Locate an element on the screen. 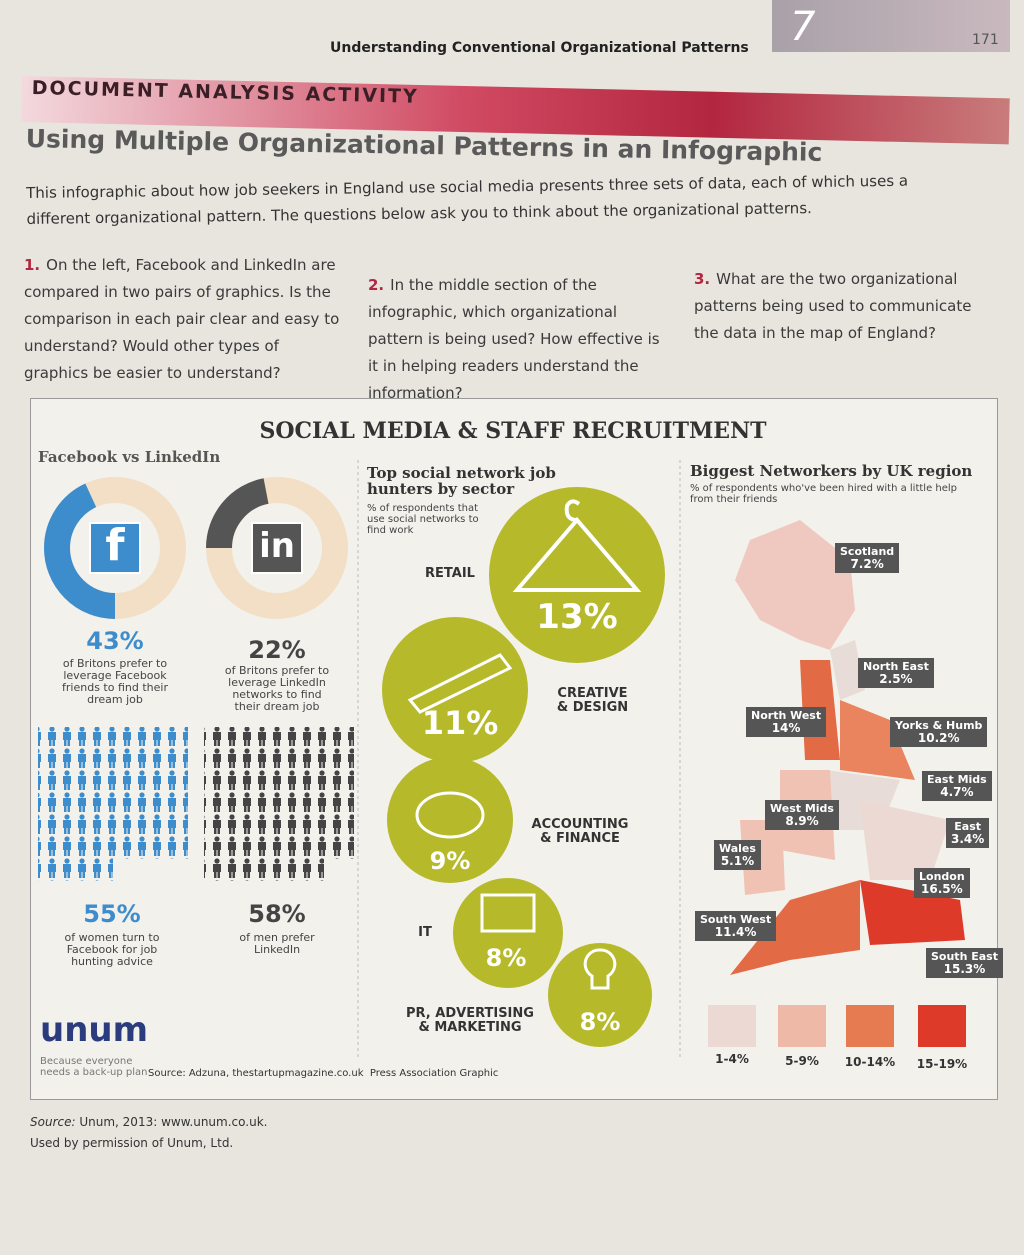 The width and height of the screenshot is (1024, 1255). linkedin-icon is located at coordinates (277, 548).